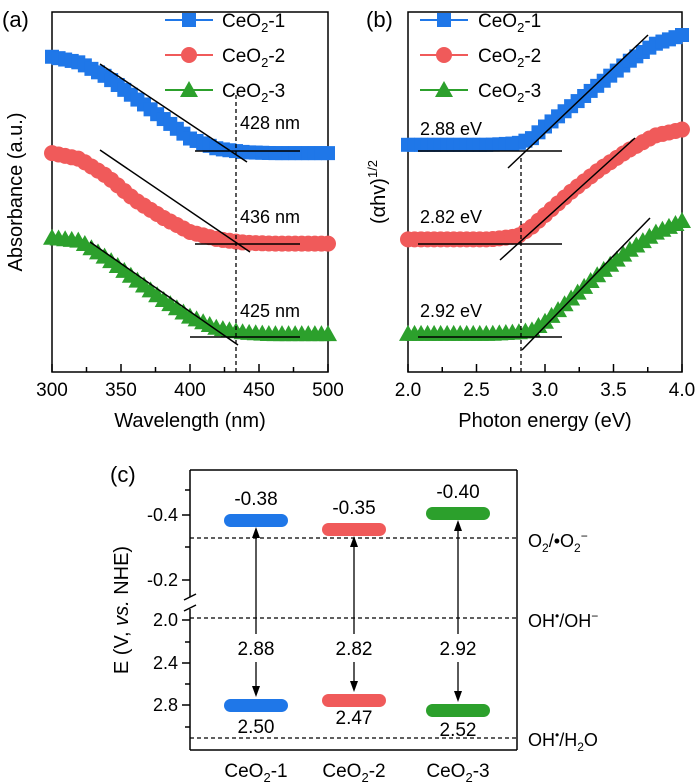  What do you see at coordinates (162, 515) in the screenshot?
I see `y-tick-label: -0.4` at bounding box center [162, 515].